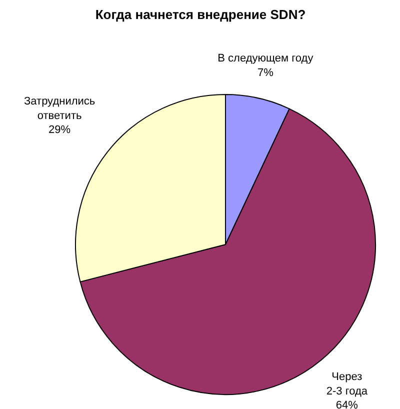 Image resolution: width=400 pixels, height=409 pixels. Describe the element at coordinates (59, 130) in the screenshot. I see `data-label: 29%` at that location.